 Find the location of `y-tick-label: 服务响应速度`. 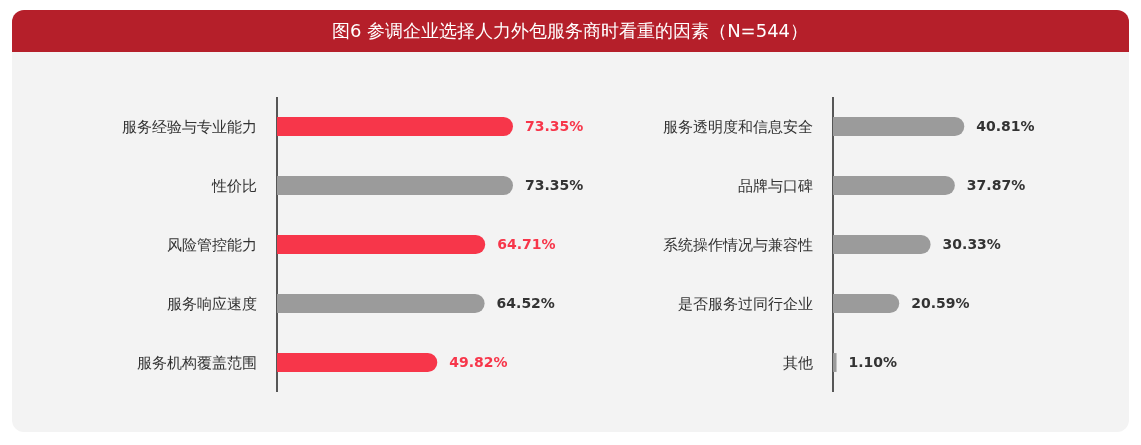

y-tick-label: 服务响应速度 is located at coordinates (212, 303).